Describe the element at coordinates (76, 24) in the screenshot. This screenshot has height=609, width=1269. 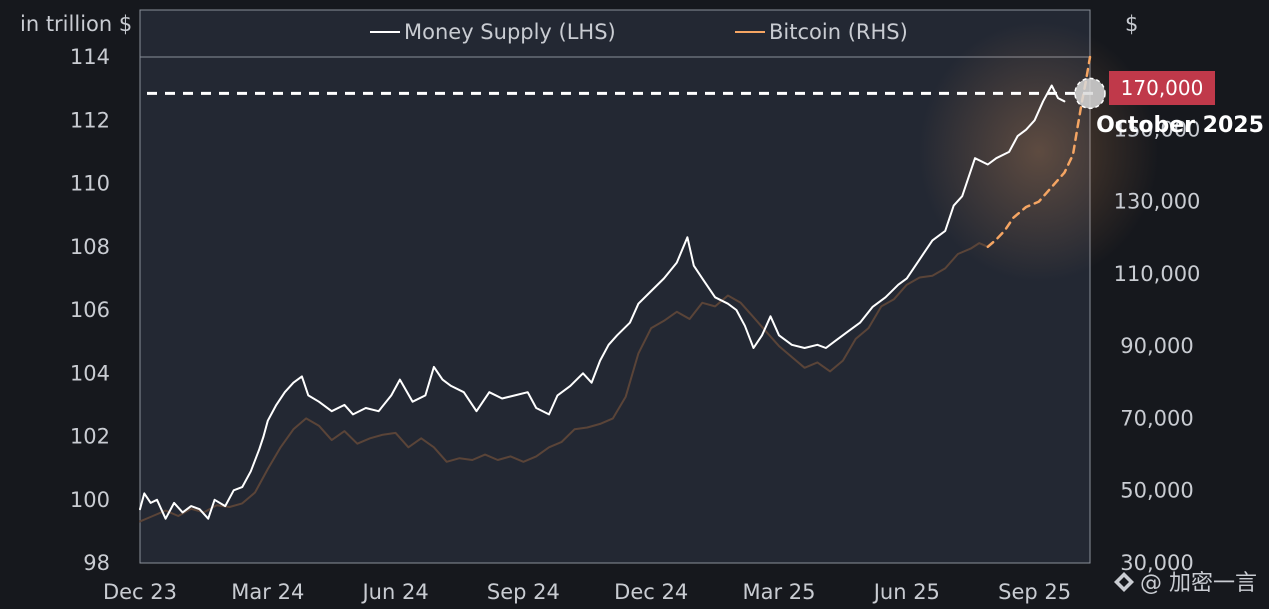
I see `left-axis-unit: in trillion $` at that location.